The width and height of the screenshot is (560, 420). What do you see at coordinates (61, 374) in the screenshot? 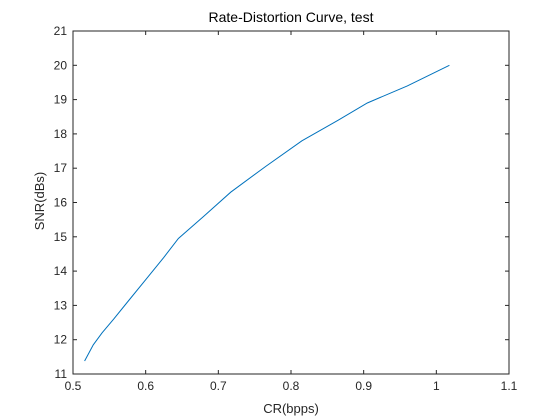
I see `y-tick-label: 11` at bounding box center [61, 374].